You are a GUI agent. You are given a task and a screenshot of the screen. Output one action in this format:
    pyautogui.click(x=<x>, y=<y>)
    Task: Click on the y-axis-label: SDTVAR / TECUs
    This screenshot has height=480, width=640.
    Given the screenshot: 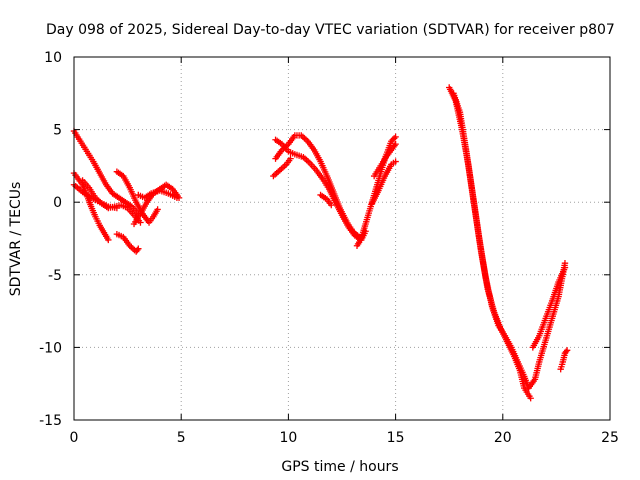 What is the action you would take?
    pyautogui.click(x=16, y=239)
    